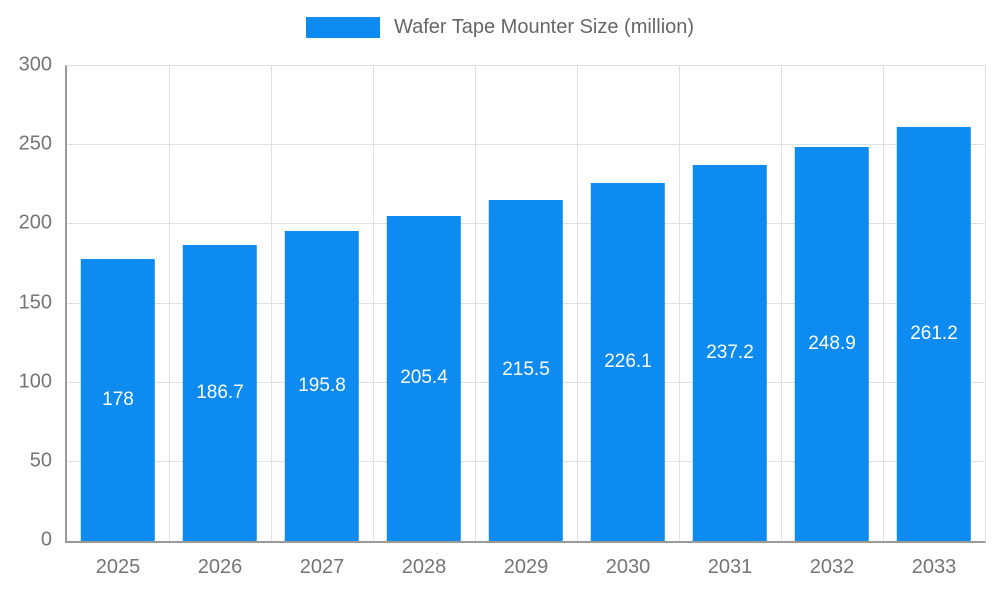  I want to click on bar: 178, so click(118, 400).